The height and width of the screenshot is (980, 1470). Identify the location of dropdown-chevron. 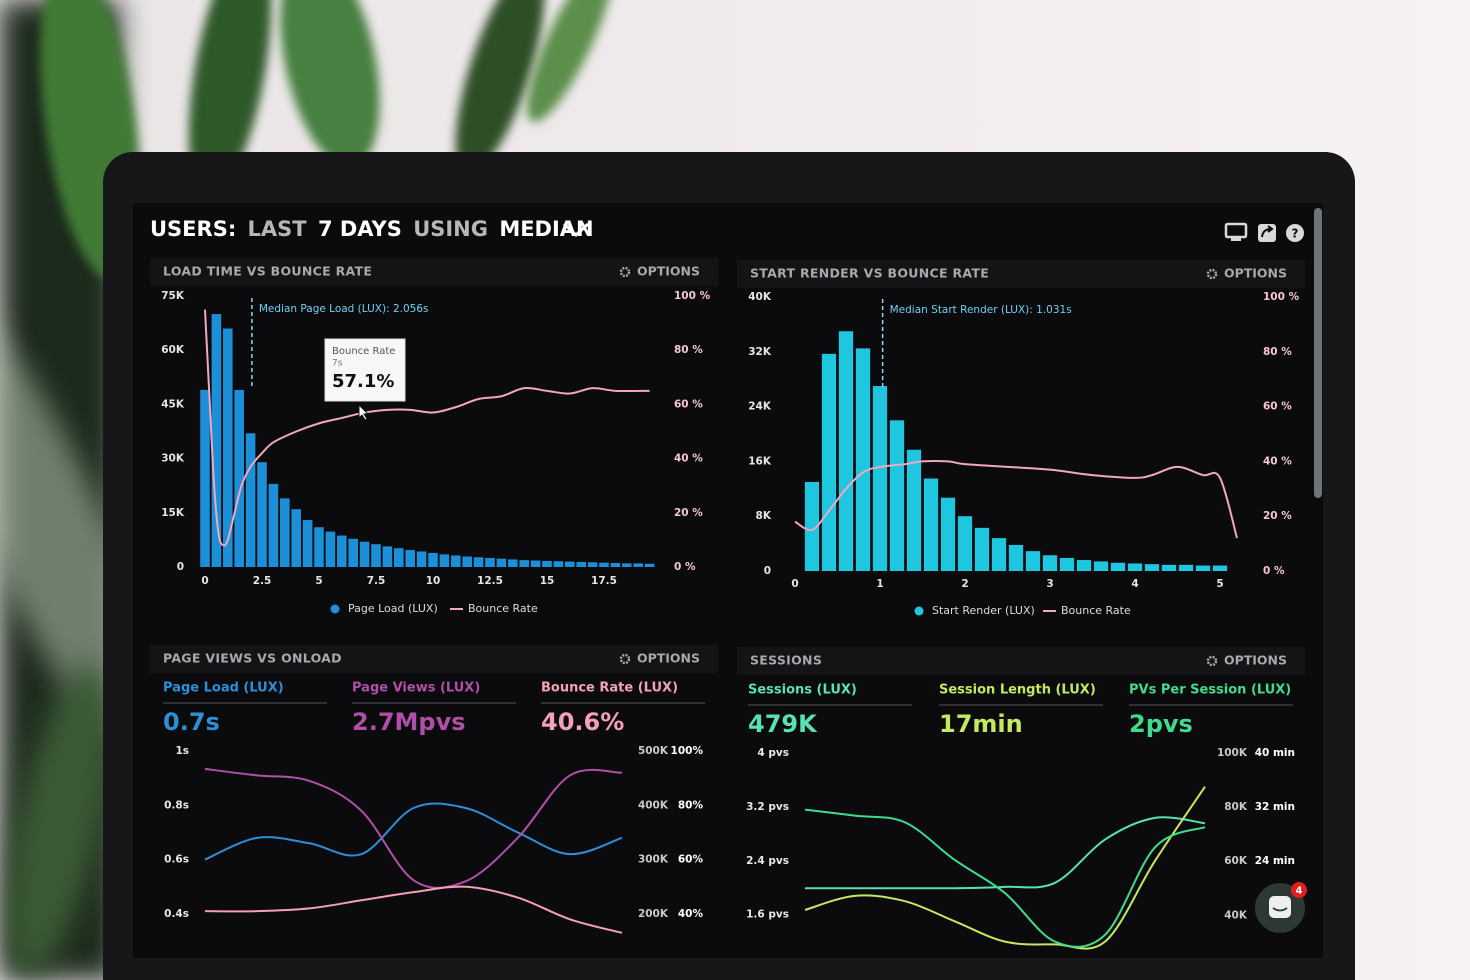
(576, 230).